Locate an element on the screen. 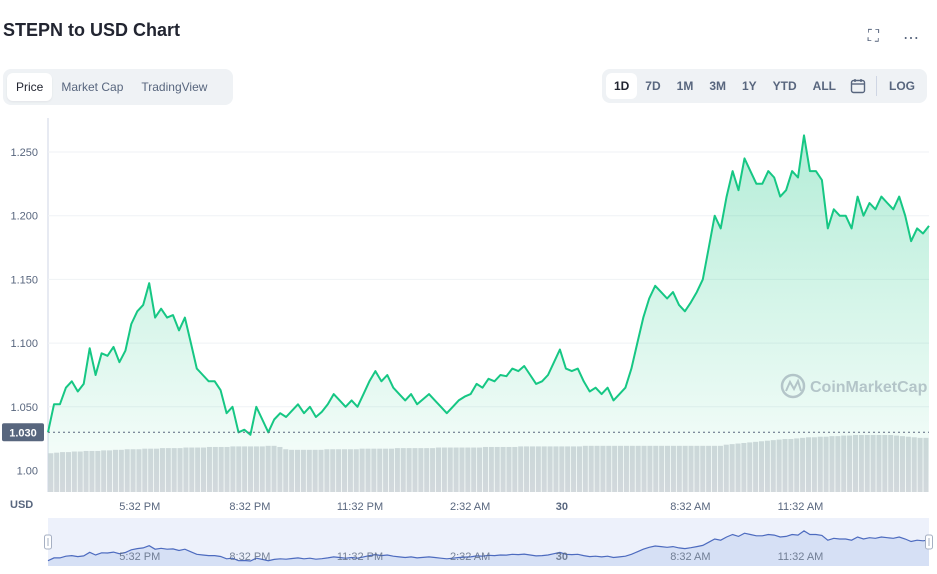 This screenshot has width=937, height=574. chart-tabs: Price Market Cap TradingView is located at coordinates (118, 87).